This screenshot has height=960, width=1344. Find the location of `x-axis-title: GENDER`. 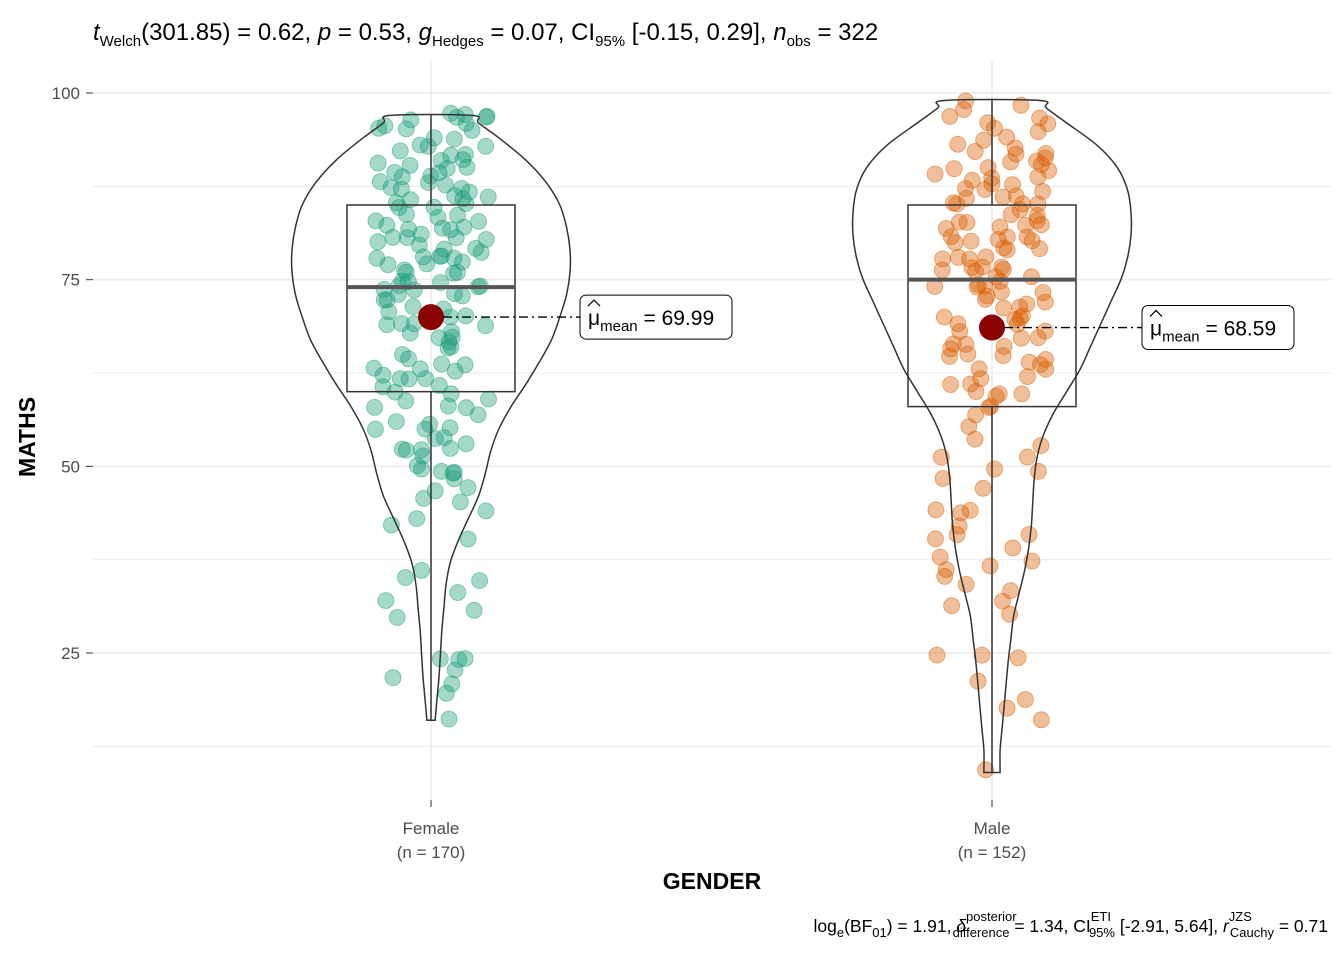

x-axis-title: GENDER is located at coordinates (712, 881).